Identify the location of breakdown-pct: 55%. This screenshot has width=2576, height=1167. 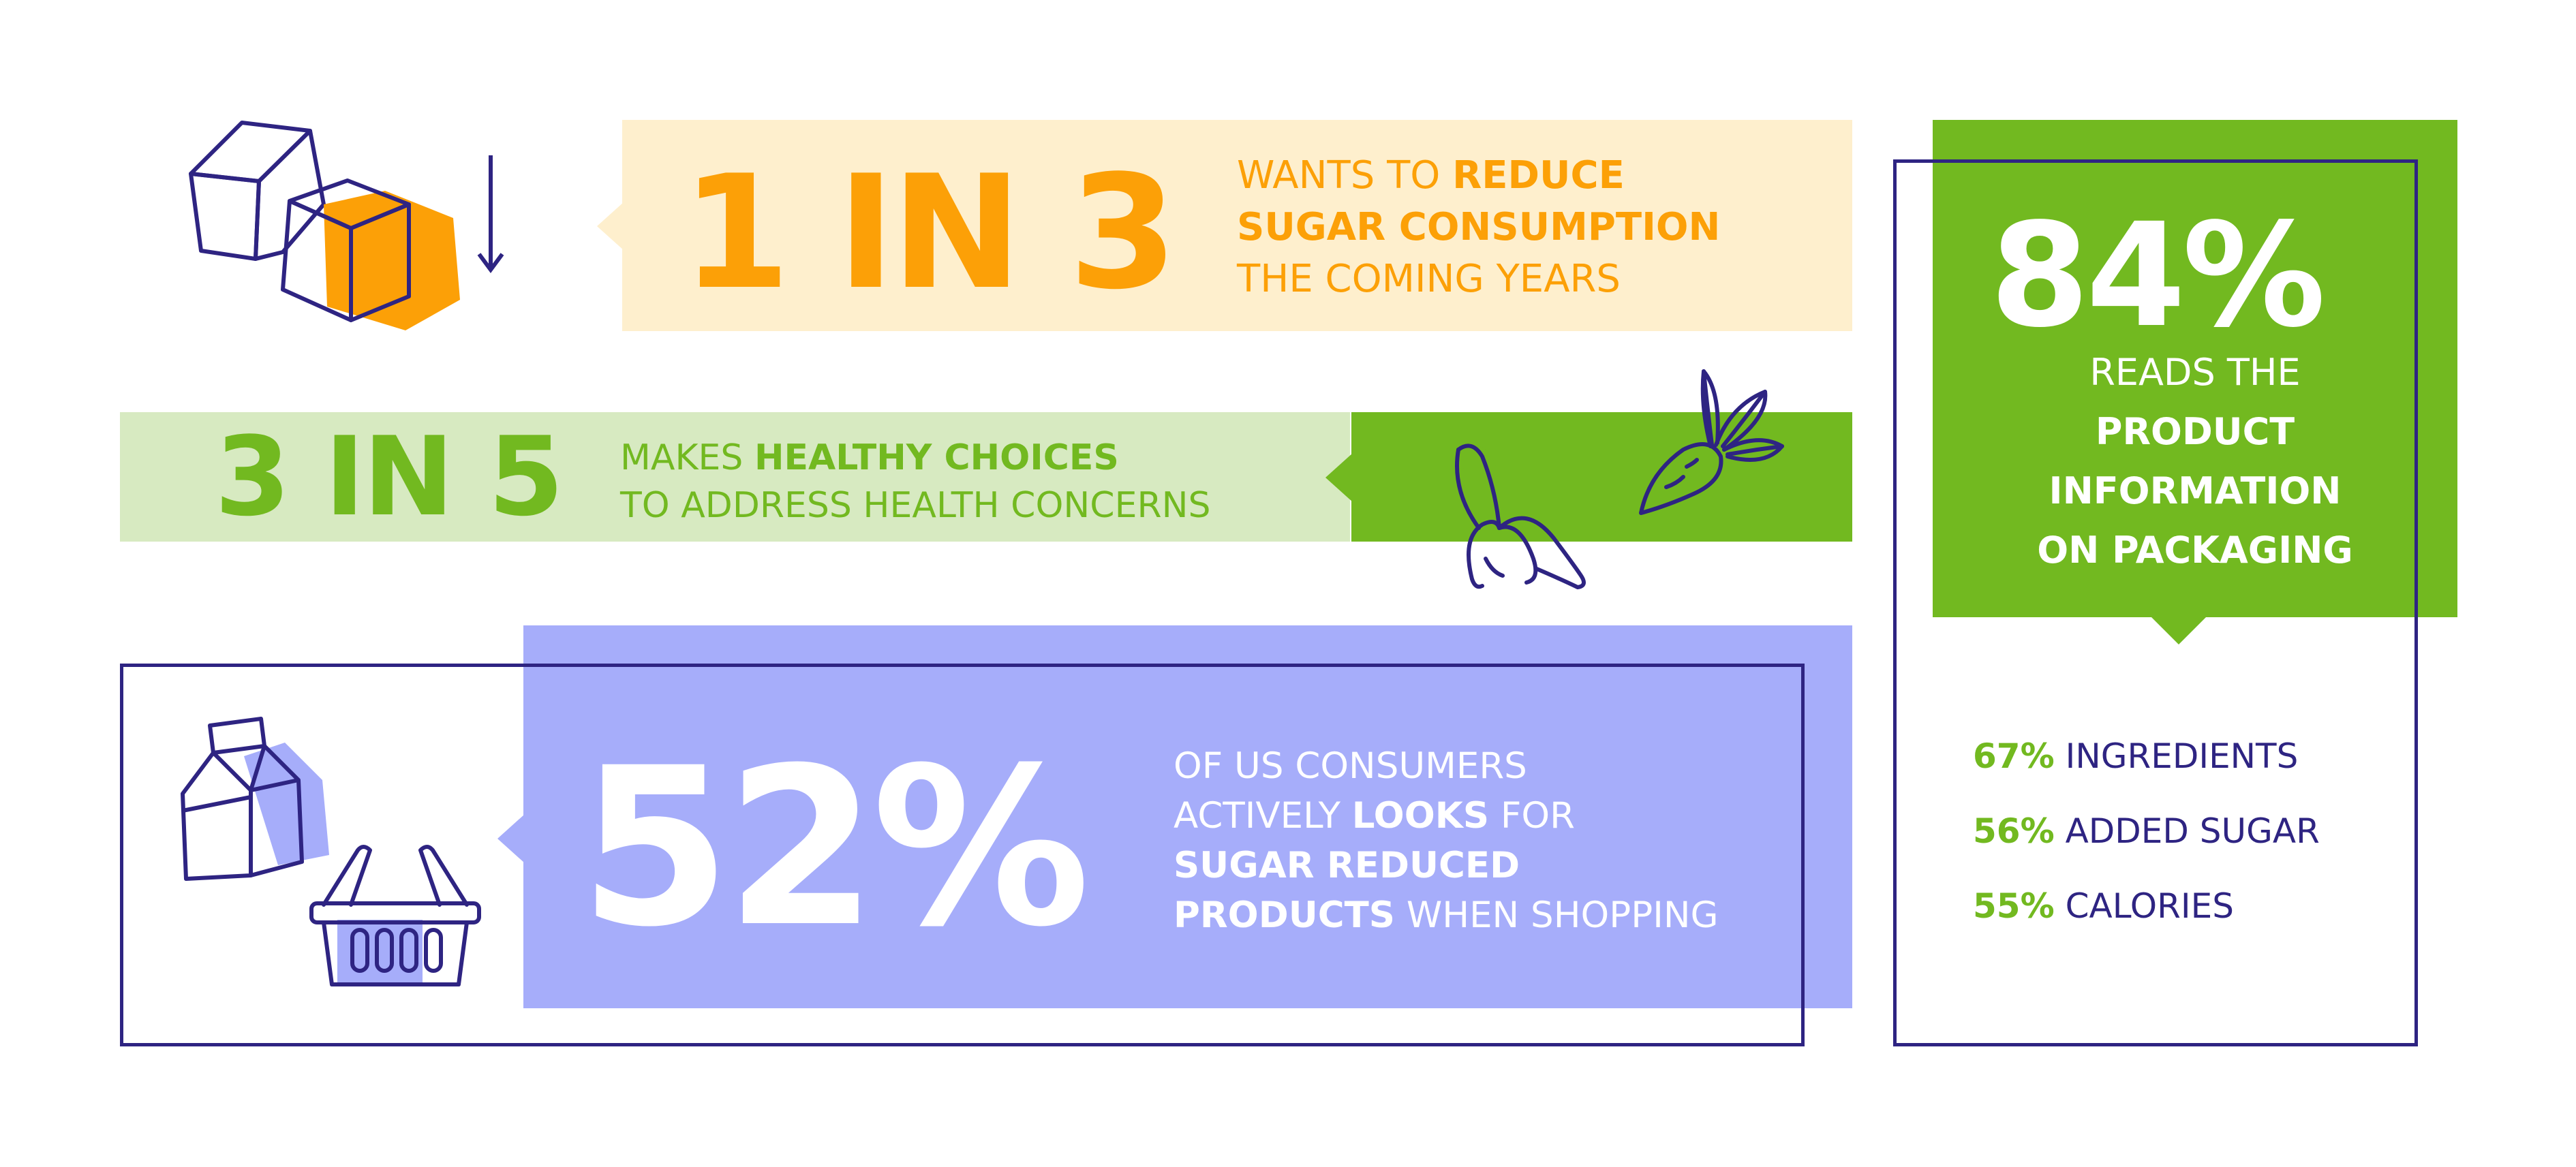
(2014, 906).